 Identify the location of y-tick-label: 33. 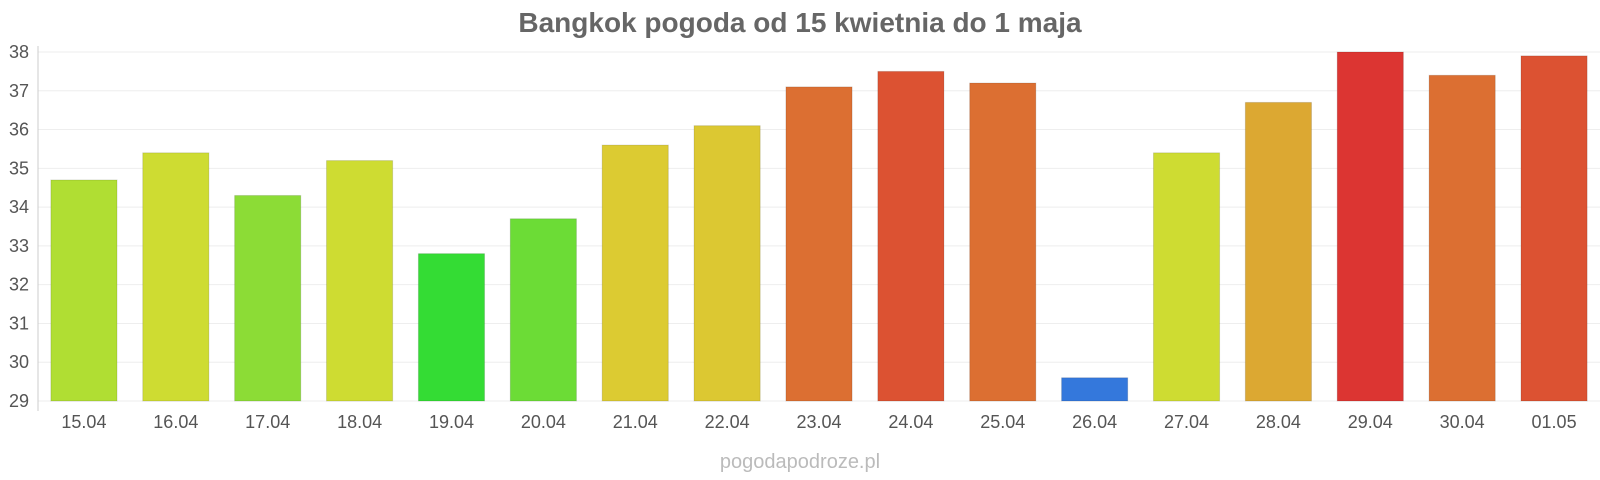
(19, 246).